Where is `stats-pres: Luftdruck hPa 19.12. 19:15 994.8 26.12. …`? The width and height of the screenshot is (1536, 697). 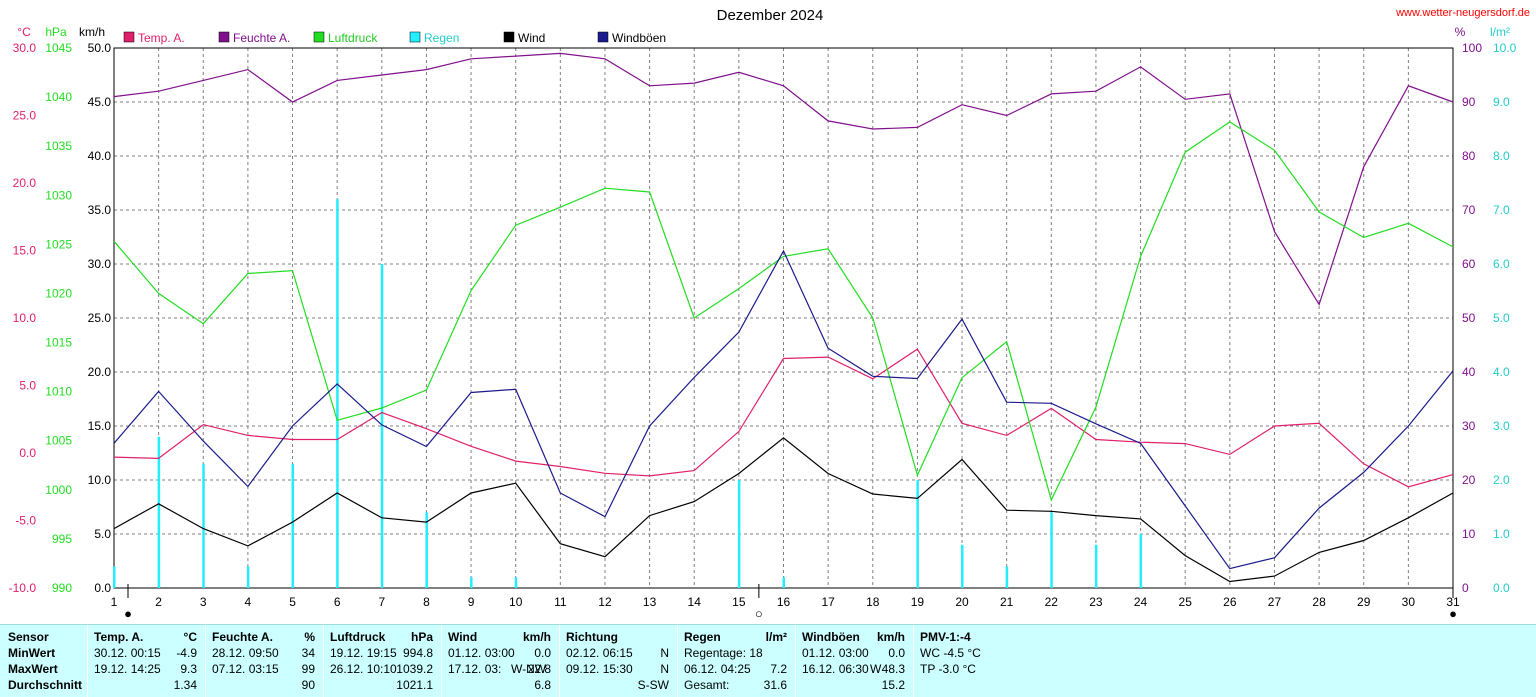 stats-pres: Luftdruck hPa 19.12. 19:15 994.8 26.12. … is located at coordinates (383, 661).